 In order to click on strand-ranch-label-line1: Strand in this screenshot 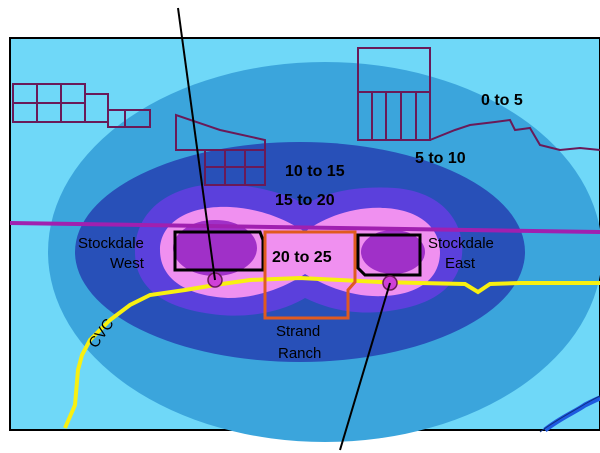, I will do `click(298, 331)`.